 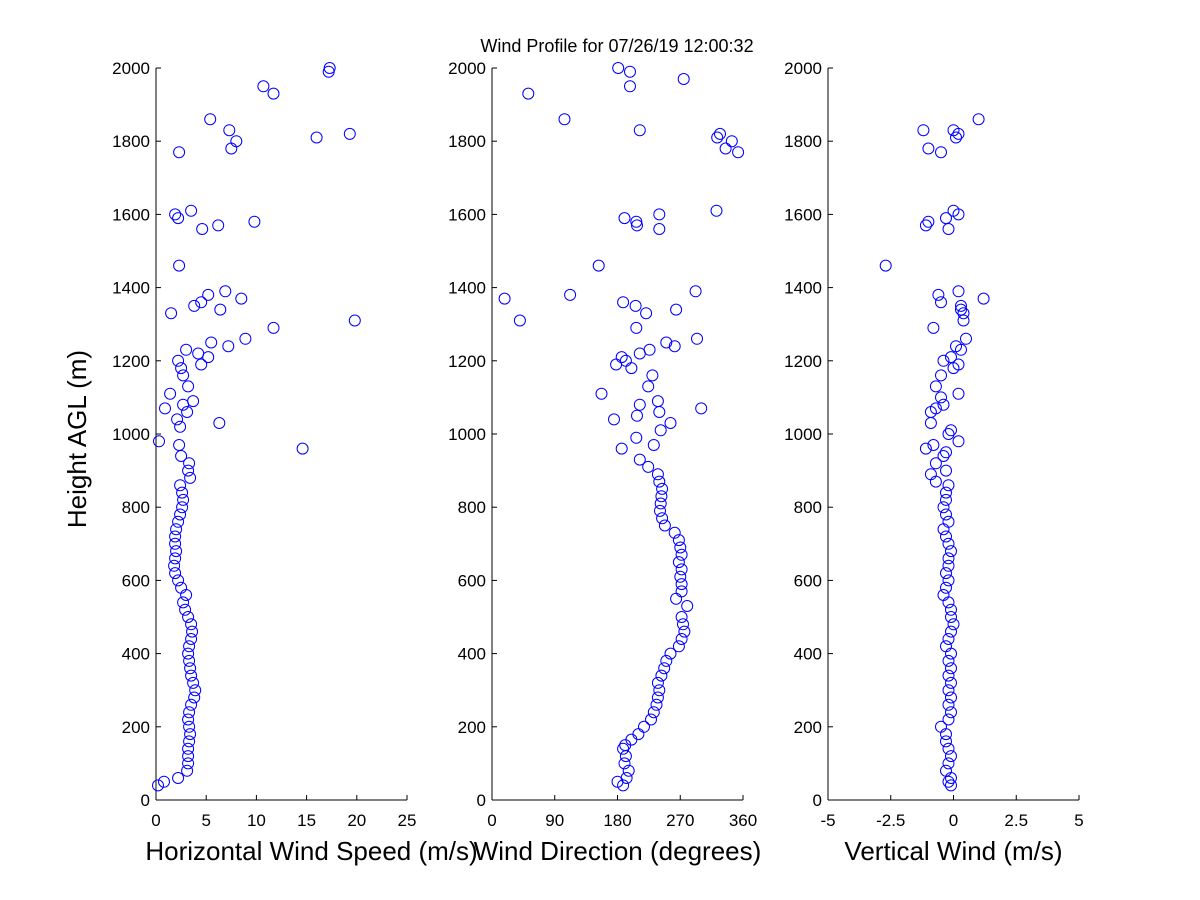 I want to click on y-axis-title: Height AGL (m), so click(x=77, y=439).